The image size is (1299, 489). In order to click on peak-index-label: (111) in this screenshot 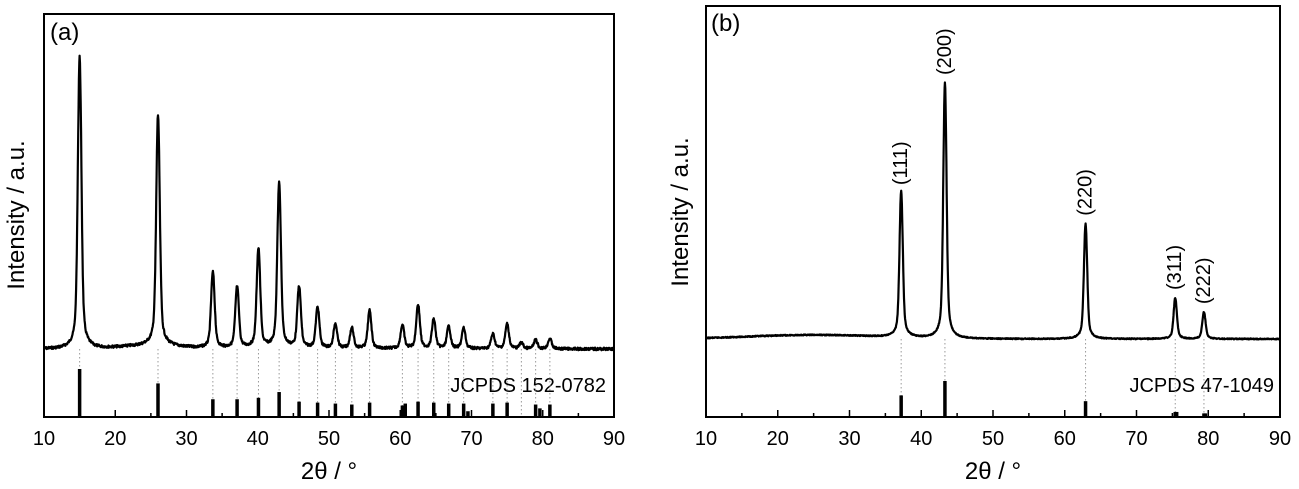, I will do `click(901, 163)`.